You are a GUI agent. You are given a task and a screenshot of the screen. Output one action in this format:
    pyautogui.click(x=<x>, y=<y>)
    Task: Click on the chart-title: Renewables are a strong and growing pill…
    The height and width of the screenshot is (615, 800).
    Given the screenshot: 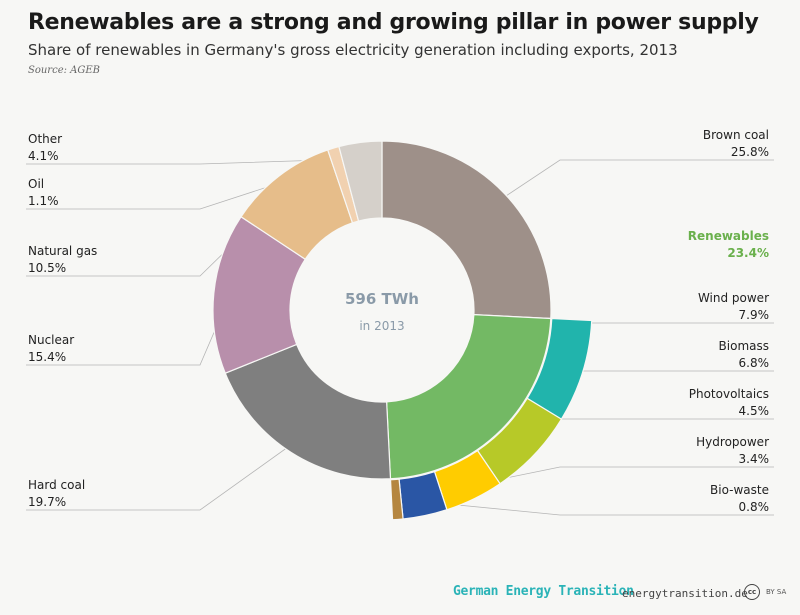 What is the action you would take?
    pyautogui.click(x=393, y=22)
    